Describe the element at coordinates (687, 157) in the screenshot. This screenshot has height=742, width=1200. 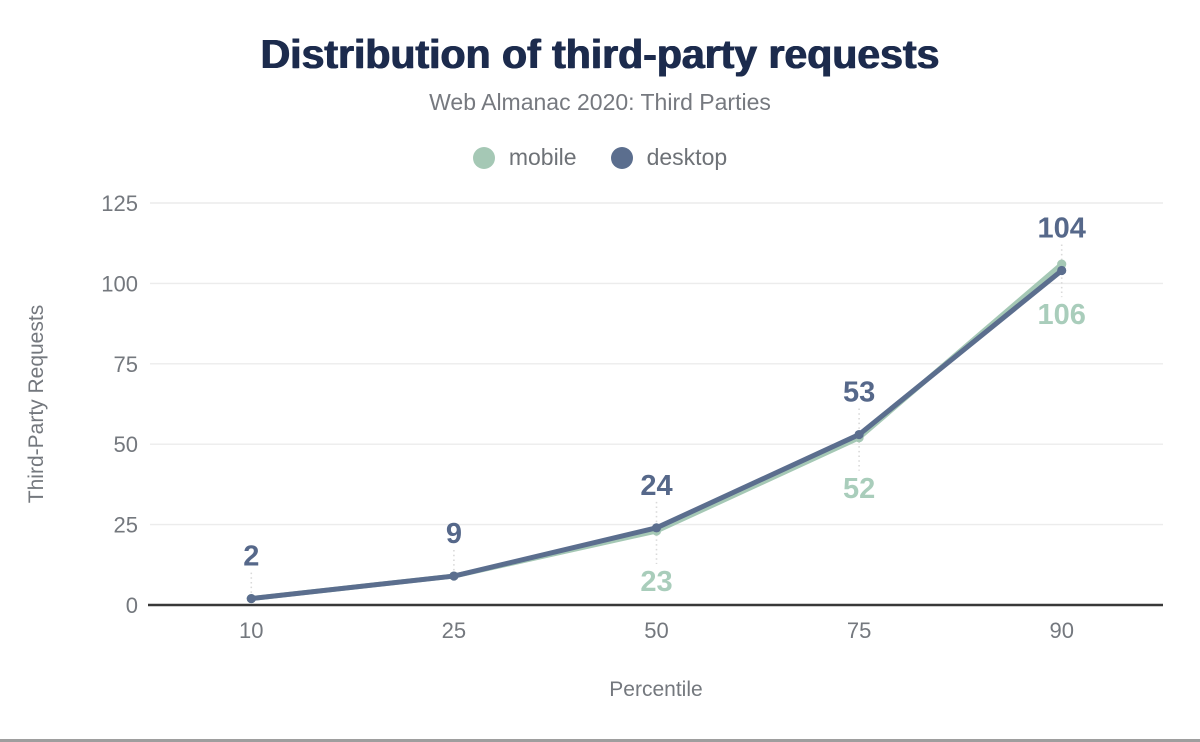
I see `legend-label-desktop: desktop` at that location.